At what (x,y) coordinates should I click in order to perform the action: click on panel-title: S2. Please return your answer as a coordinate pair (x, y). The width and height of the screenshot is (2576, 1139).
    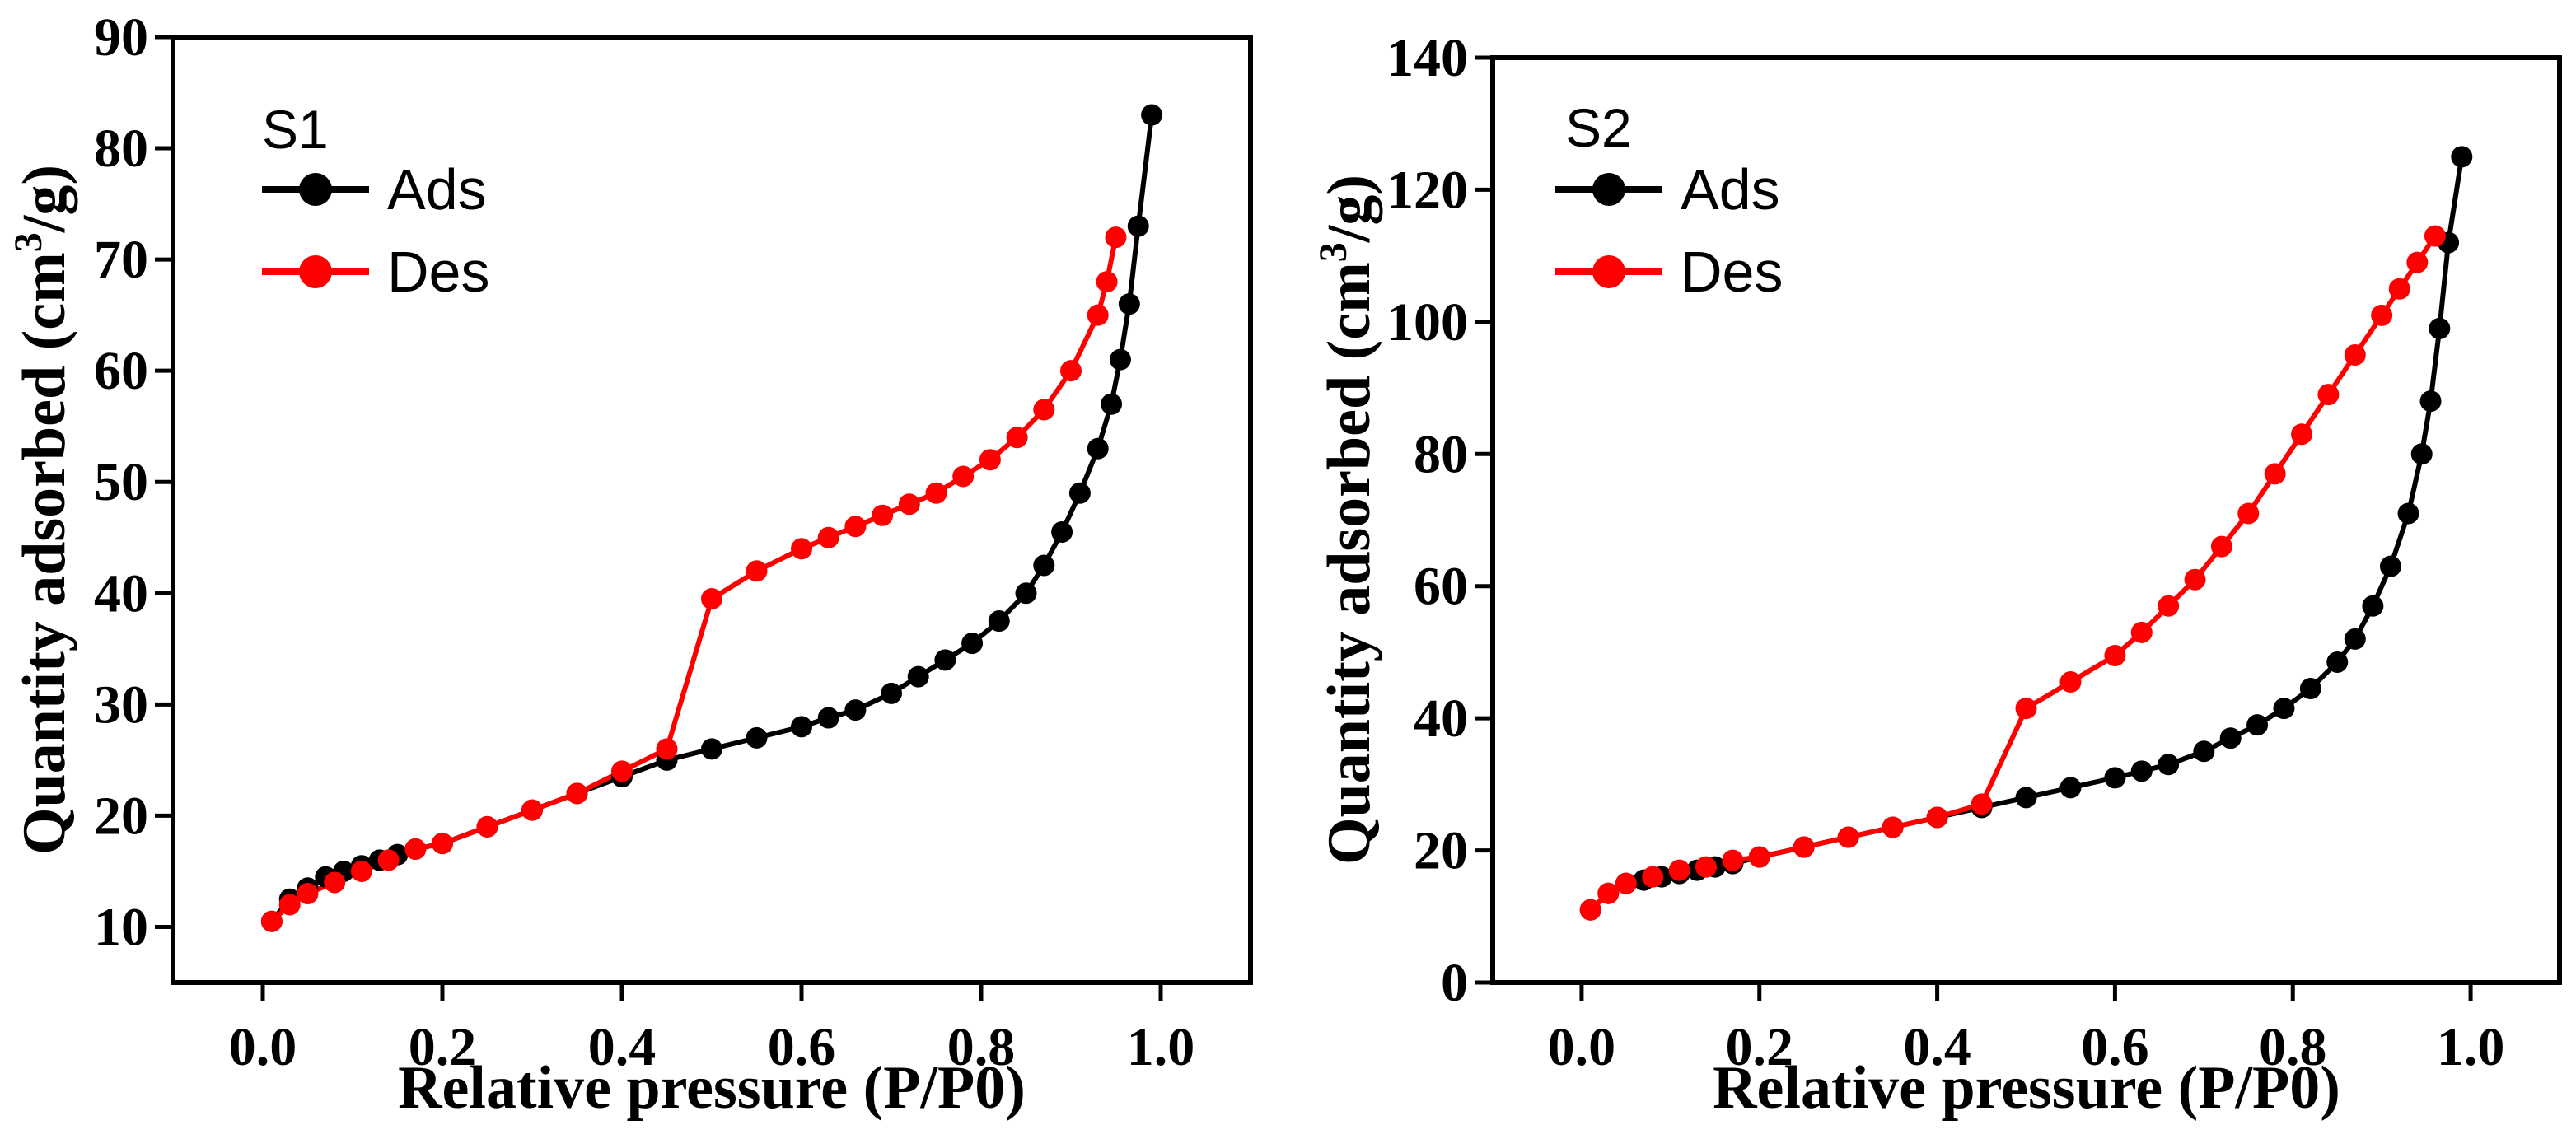
    Looking at the image, I should click on (1598, 127).